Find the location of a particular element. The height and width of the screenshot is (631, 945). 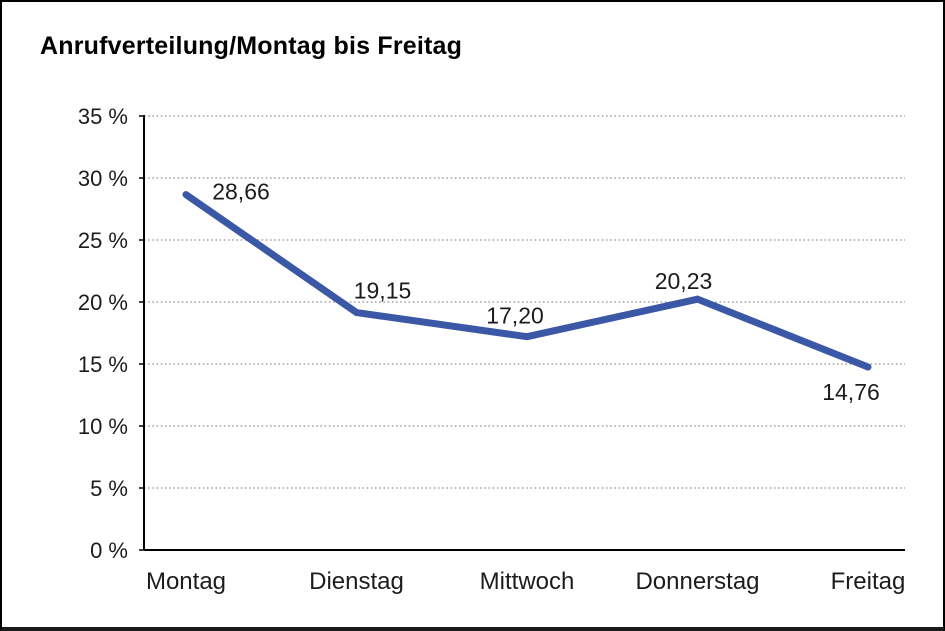

x-axis-label: Dienstag is located at coordinates (356, 581).